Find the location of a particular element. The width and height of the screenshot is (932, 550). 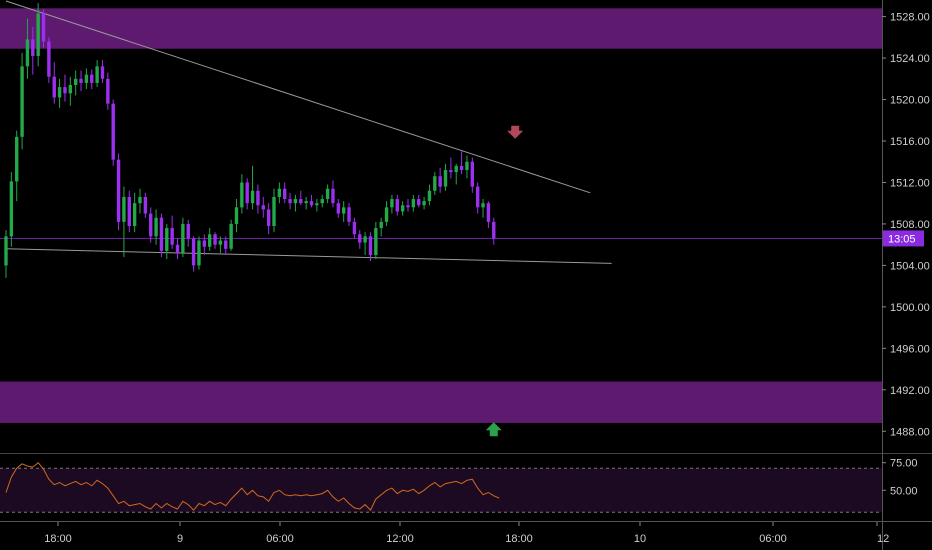

price-tick-label: 1524.00 is located at coordinates (910, 59).